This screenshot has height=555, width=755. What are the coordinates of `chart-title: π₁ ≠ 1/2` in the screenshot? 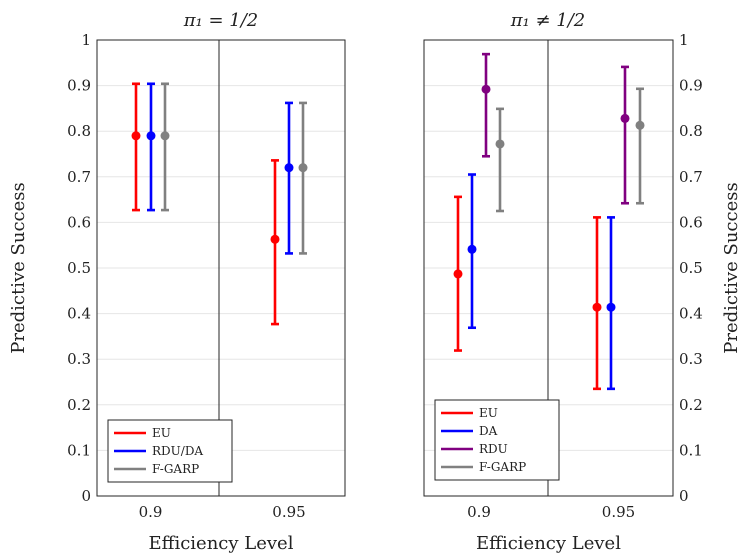 It's located at (548, 20).